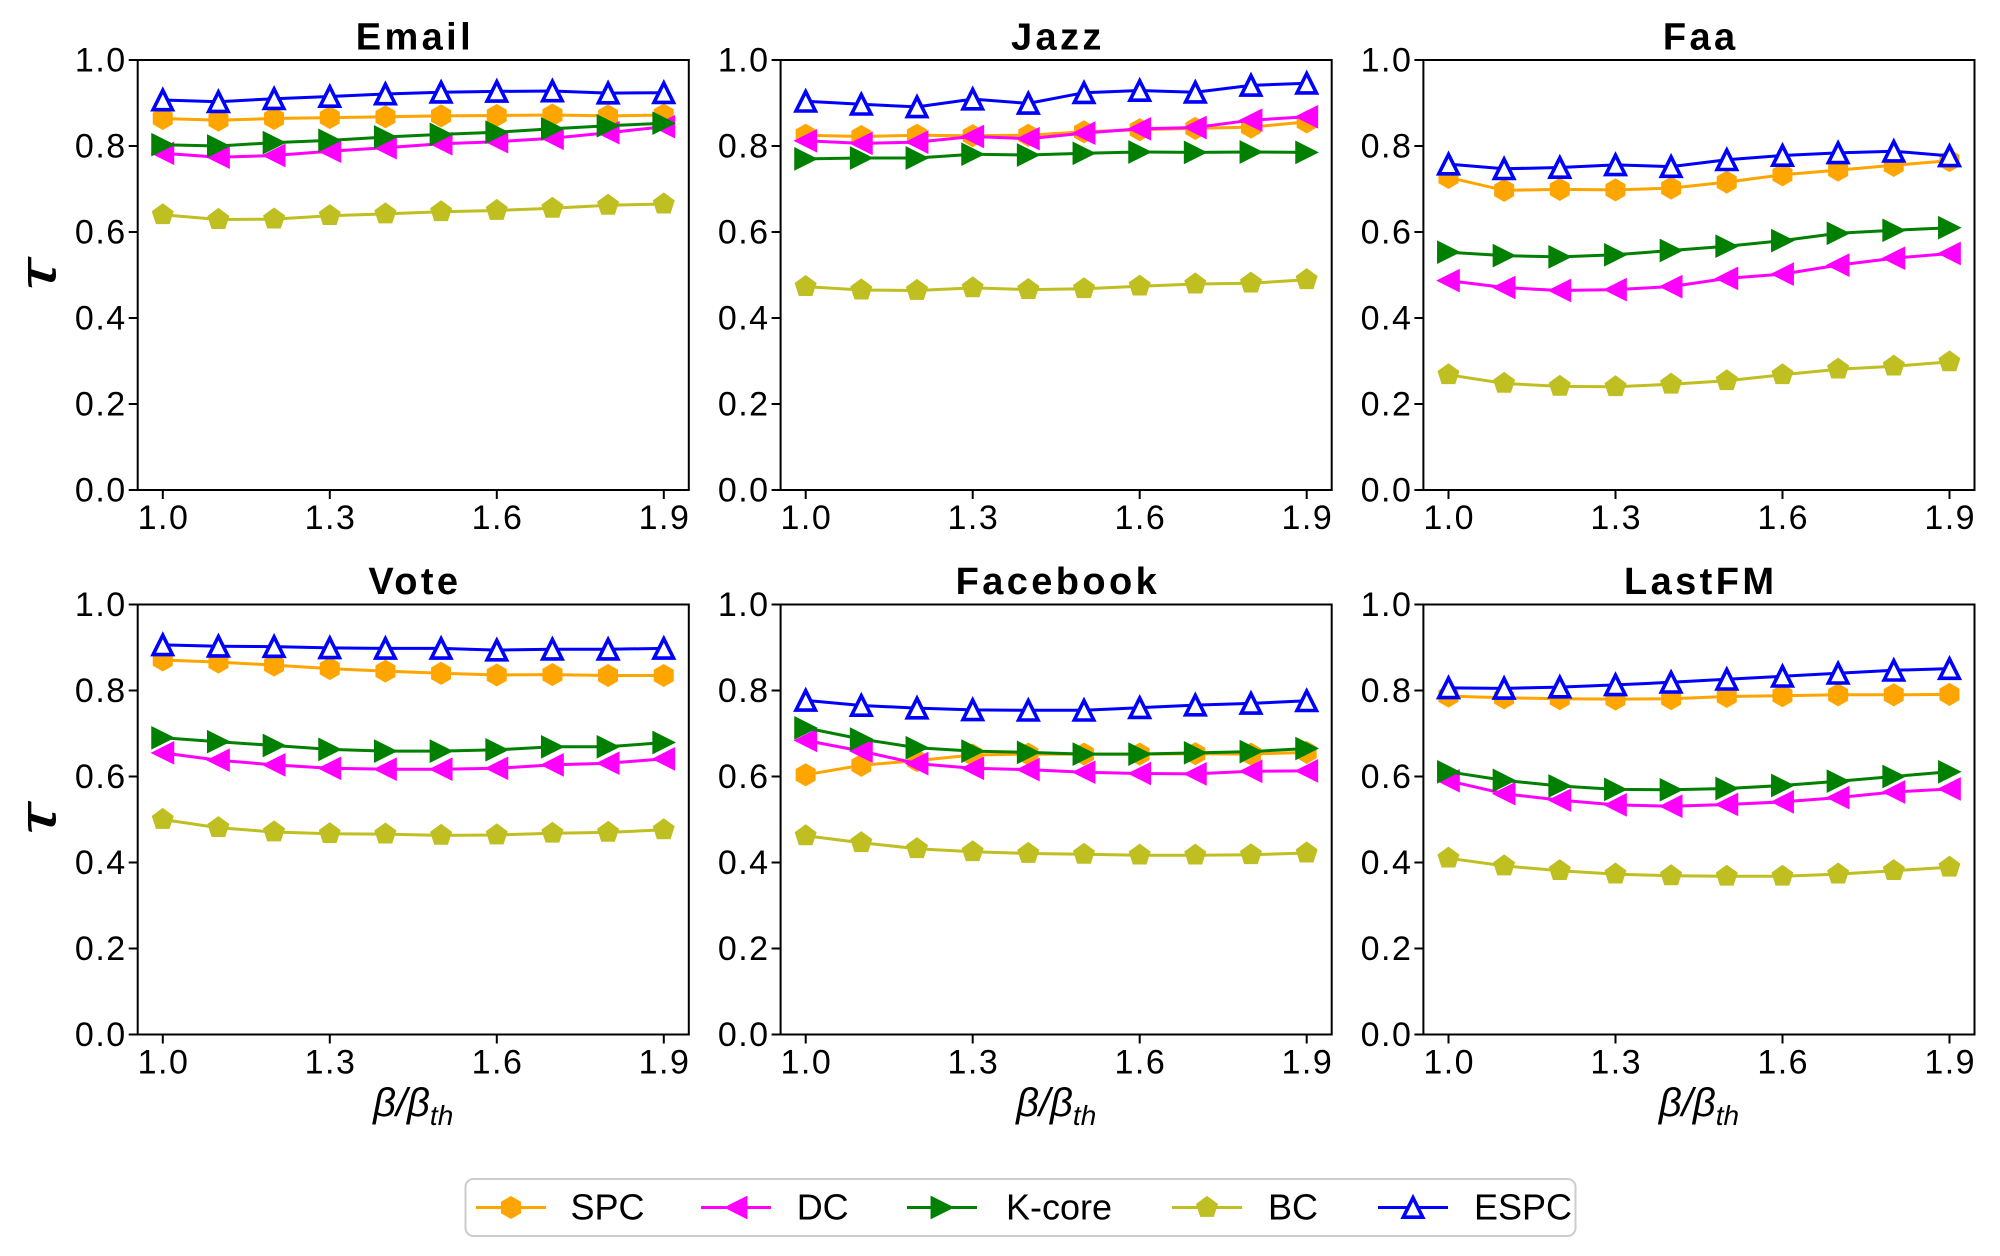 The height and width of the screenshot is (1256, 2000). I want to click on svg-text: Vote, so click(414, 582).